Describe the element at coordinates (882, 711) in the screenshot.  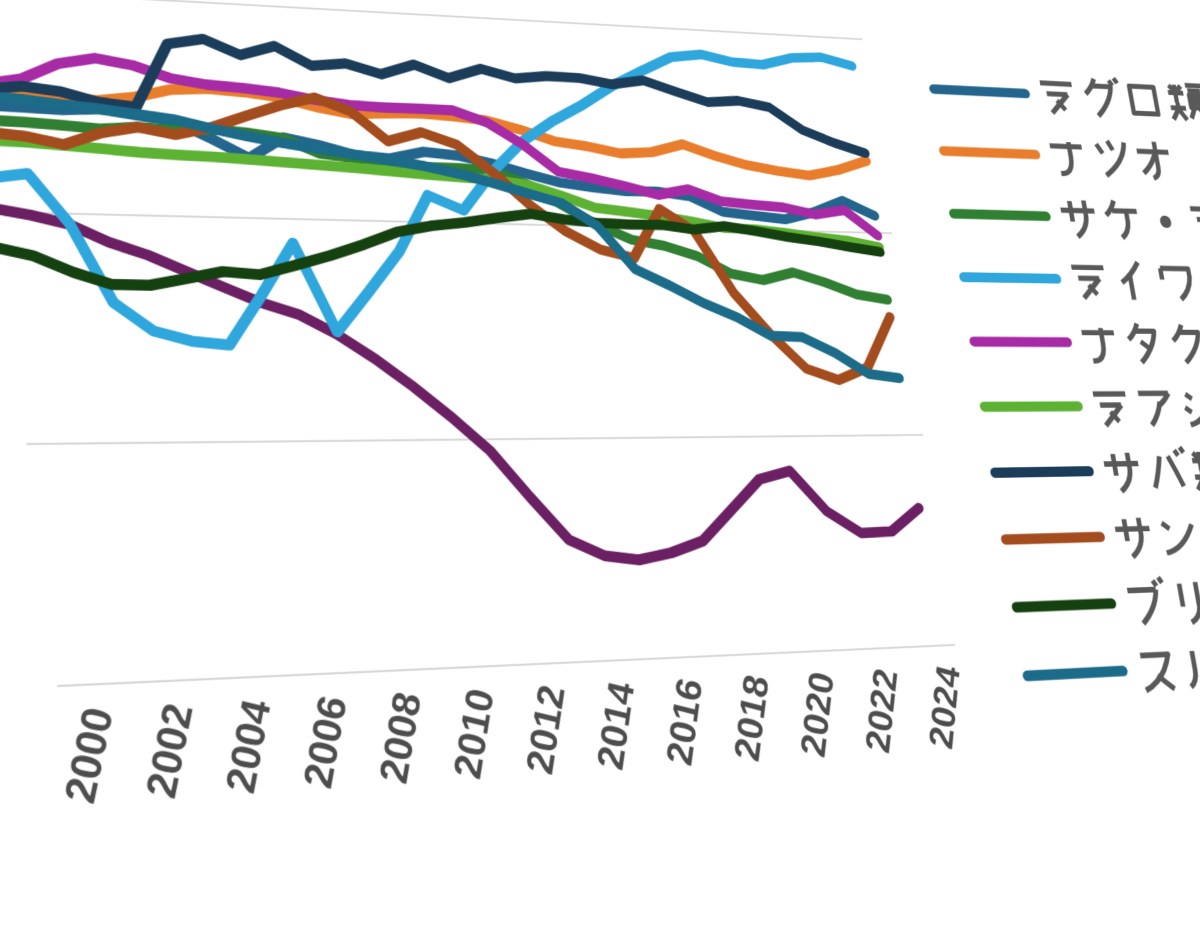
I see `svg-text: 2022` at that location.